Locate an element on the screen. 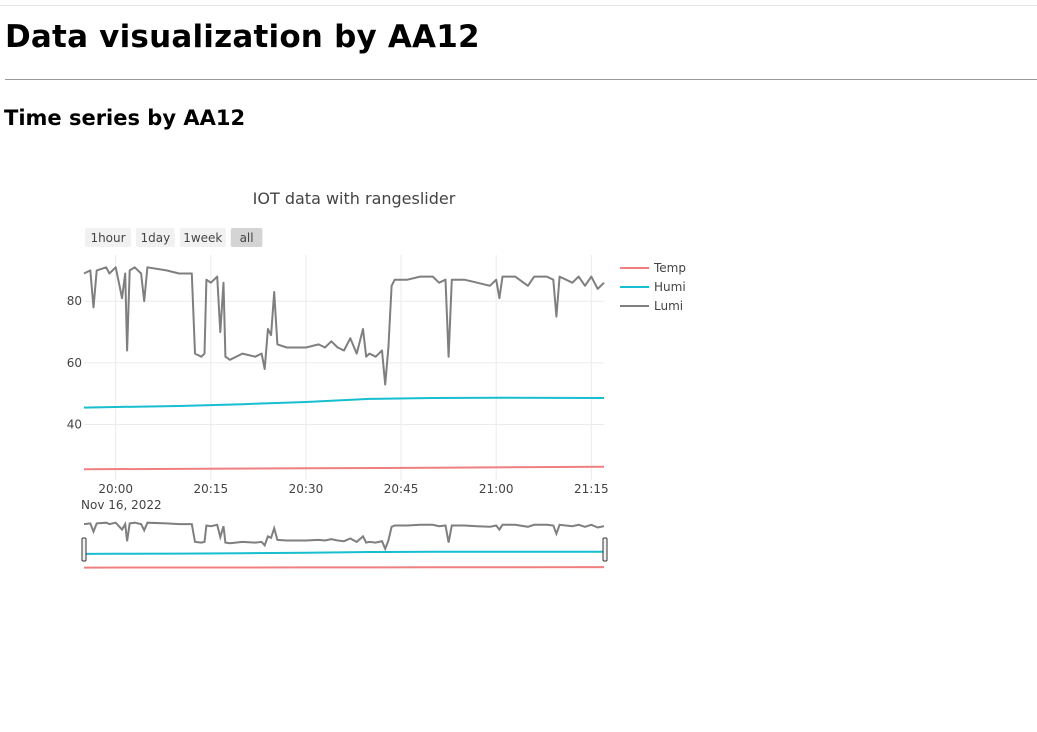 The image size is (1037, 732). range-button-label: 1week is located at coordinates (202, 238).